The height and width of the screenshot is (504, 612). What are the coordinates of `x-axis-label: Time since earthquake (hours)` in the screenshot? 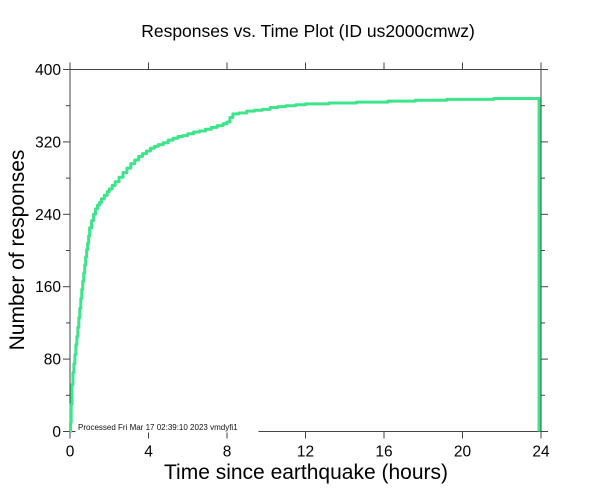 It's located at (306, 472).